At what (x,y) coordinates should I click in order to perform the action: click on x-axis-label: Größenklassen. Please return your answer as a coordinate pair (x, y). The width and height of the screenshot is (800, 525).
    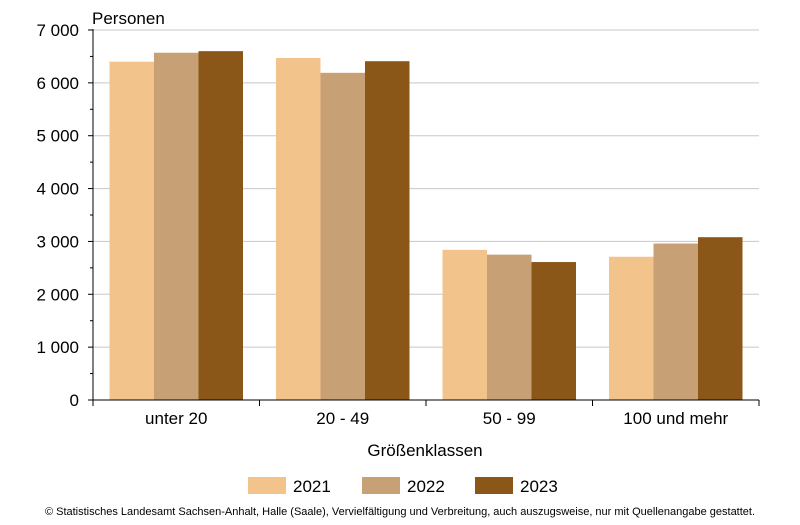
    Looking at the image, I should click on (424, 450).